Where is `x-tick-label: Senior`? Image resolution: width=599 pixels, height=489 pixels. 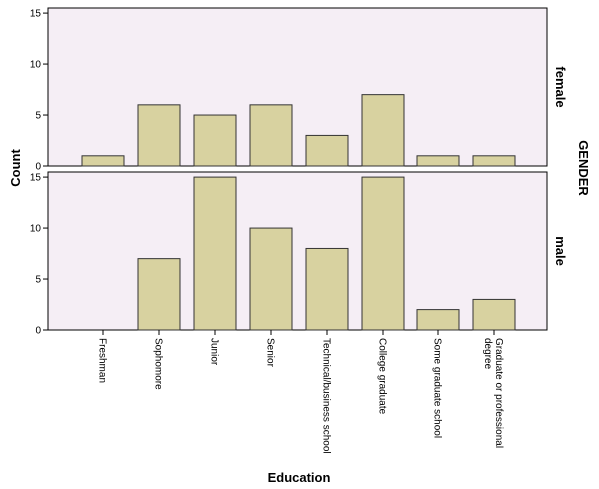
x-tick-label: Senior is located at coordinates (270, 353).